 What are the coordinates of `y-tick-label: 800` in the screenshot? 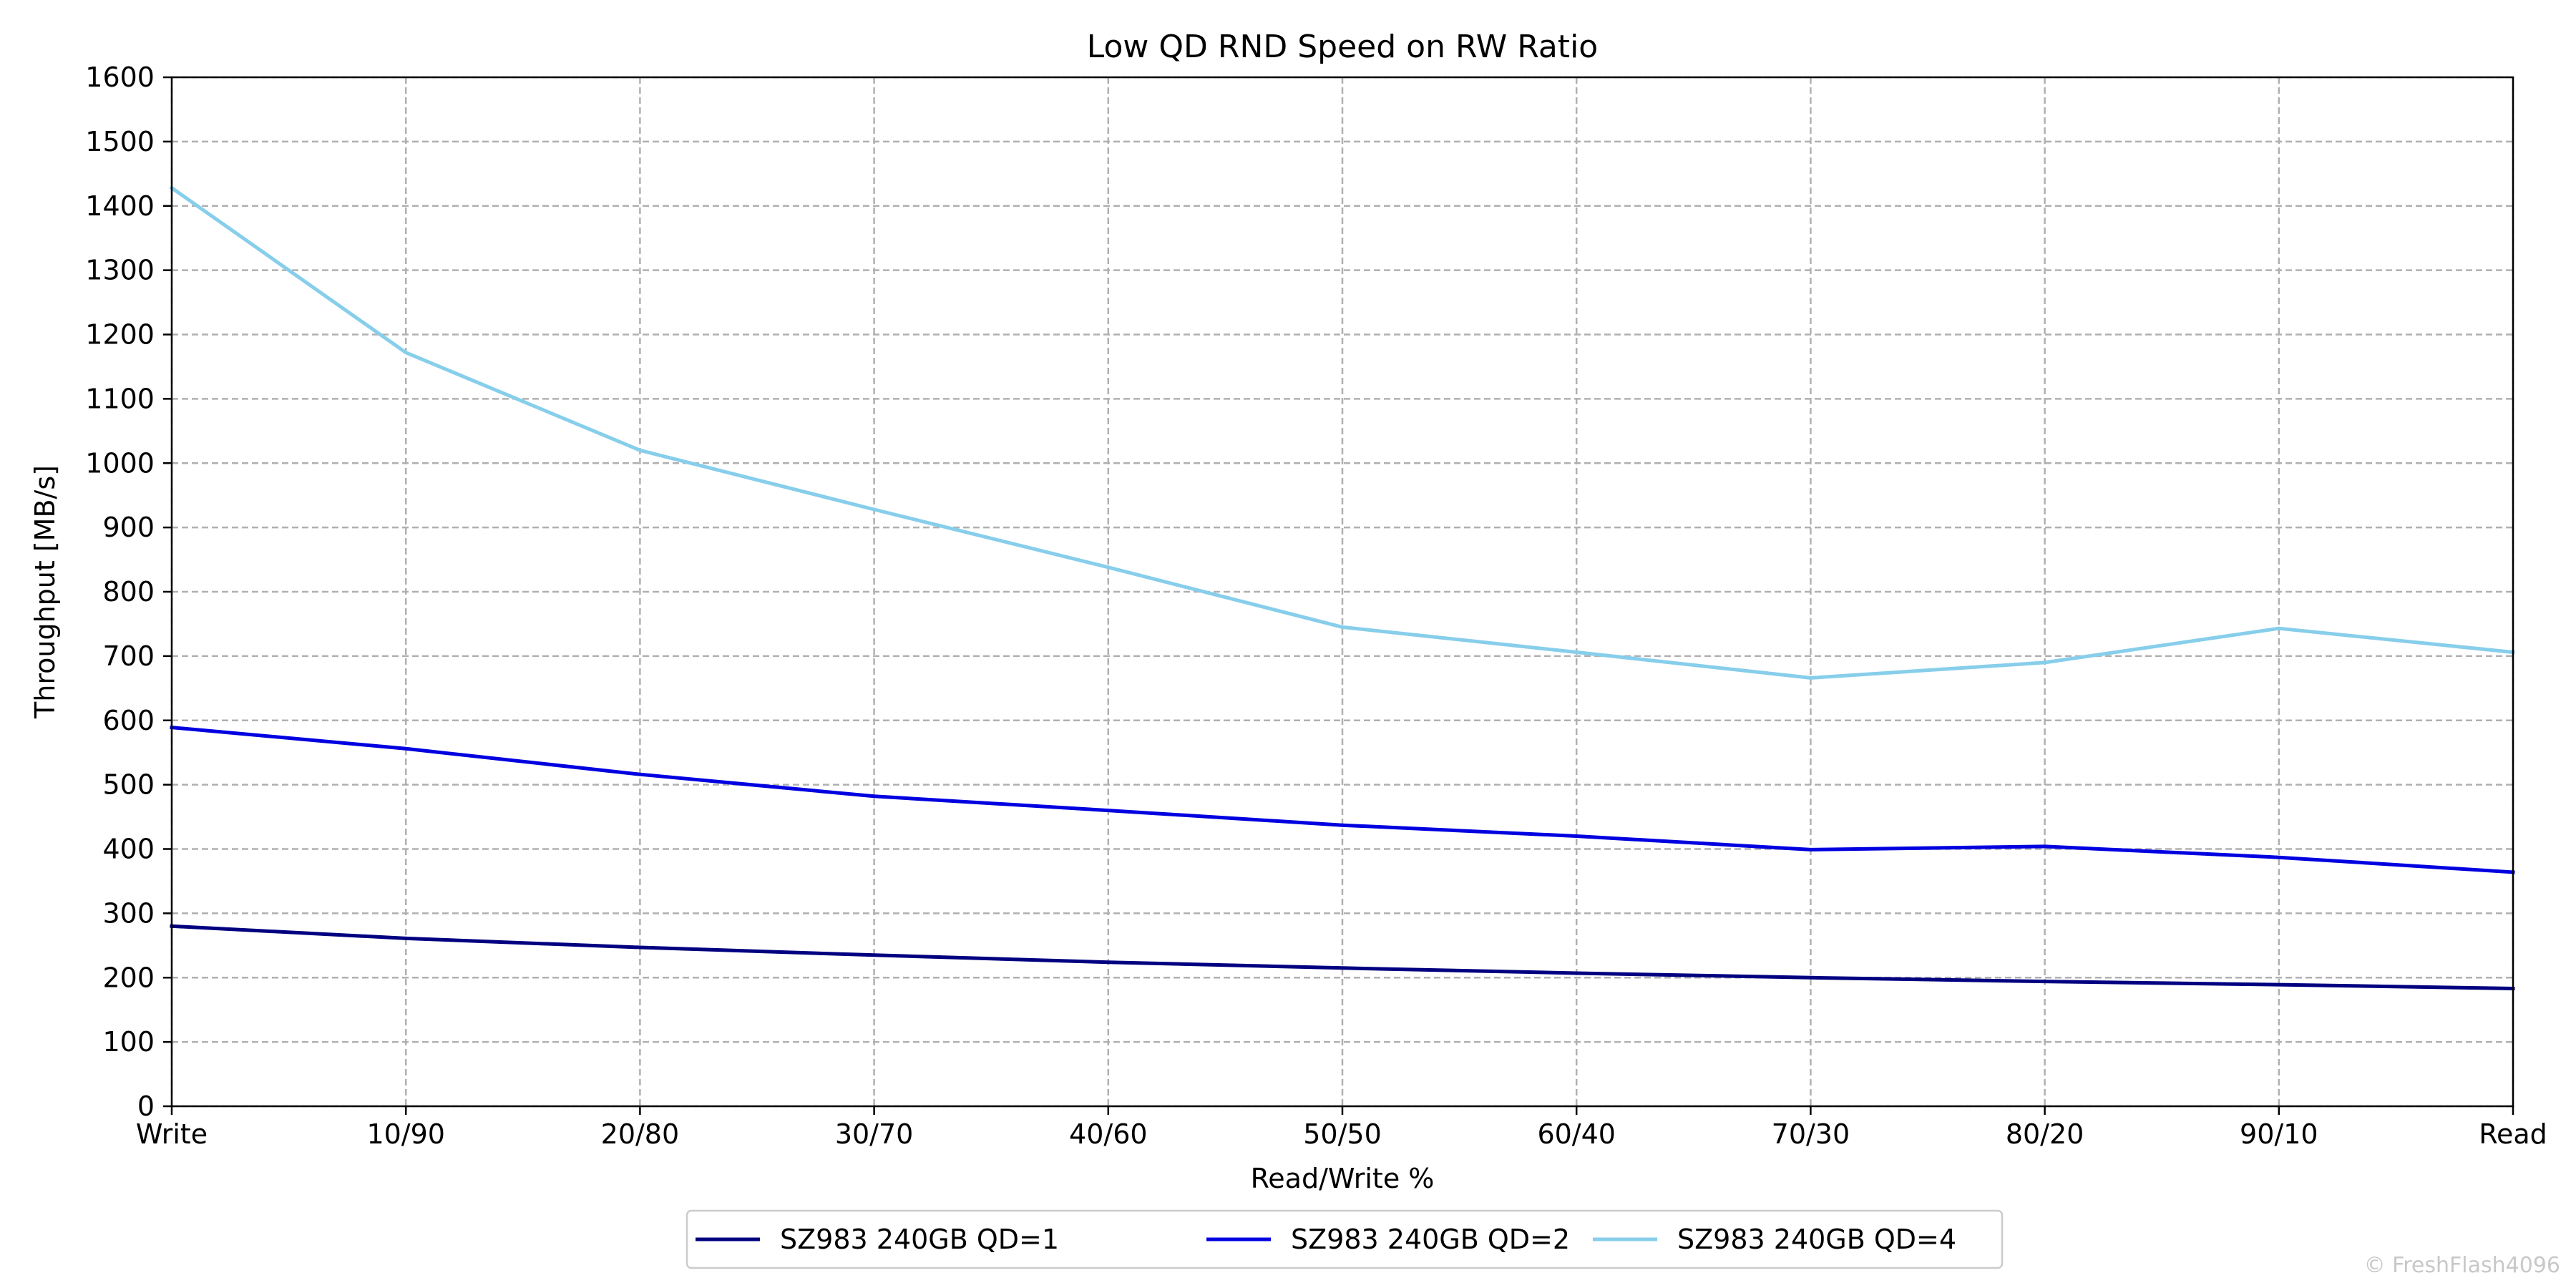 It's located at (128, 592).